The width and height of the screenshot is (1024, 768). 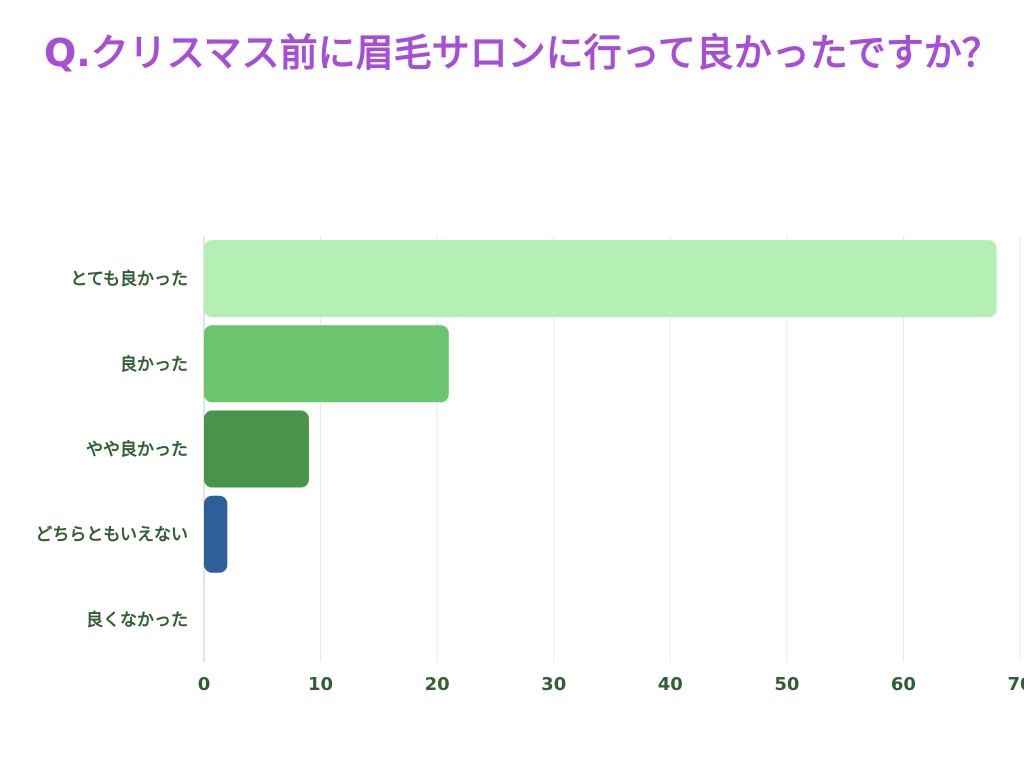 I want to click on x-tick-label: 20, so click(x=437, y=684).